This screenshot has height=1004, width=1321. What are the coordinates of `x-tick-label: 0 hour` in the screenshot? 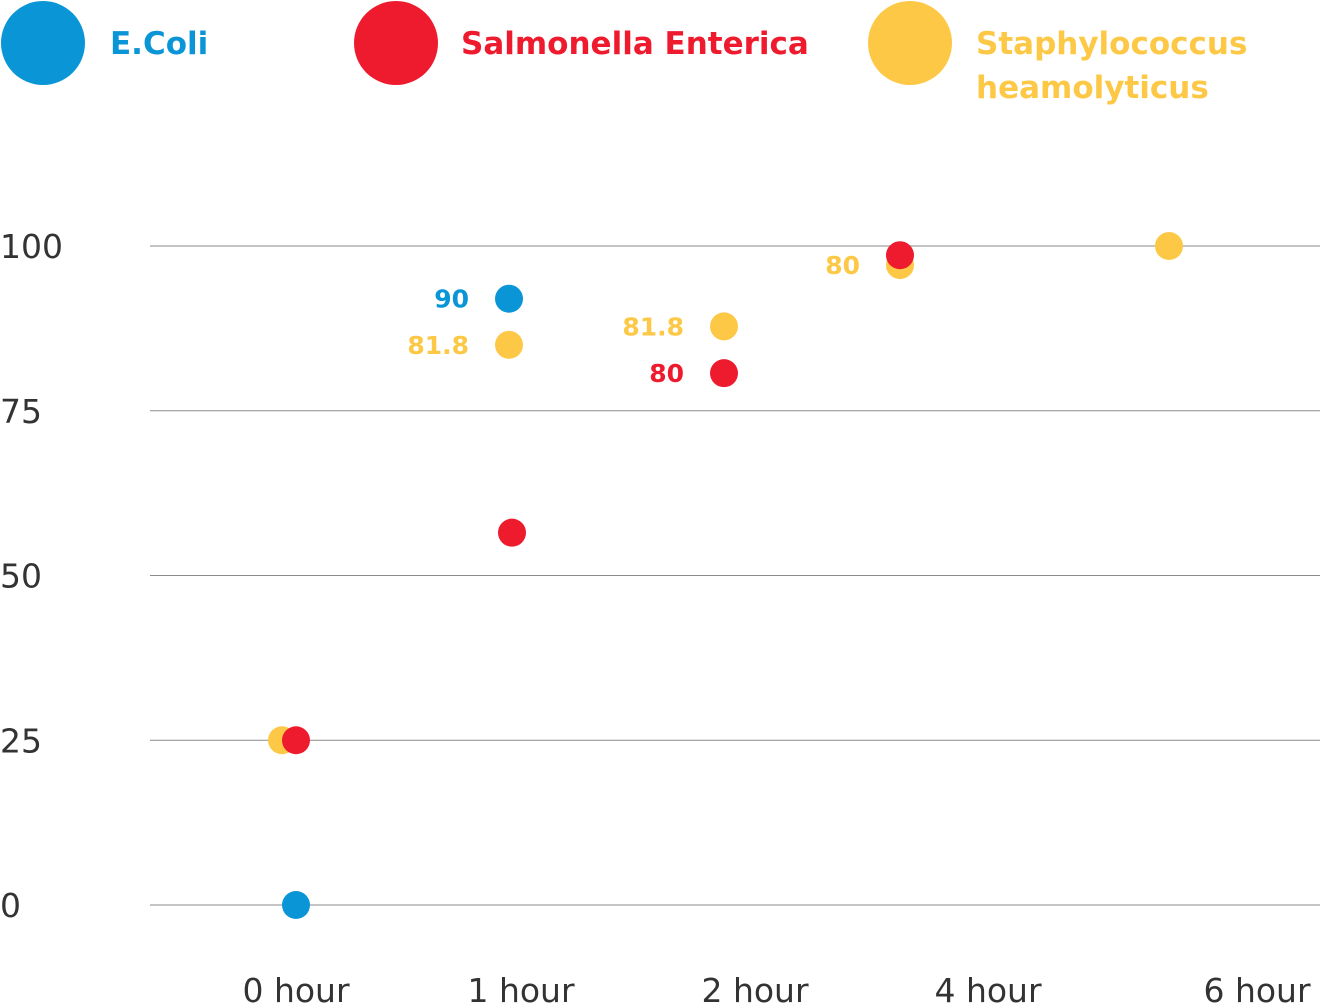 It's located at (296, 987).